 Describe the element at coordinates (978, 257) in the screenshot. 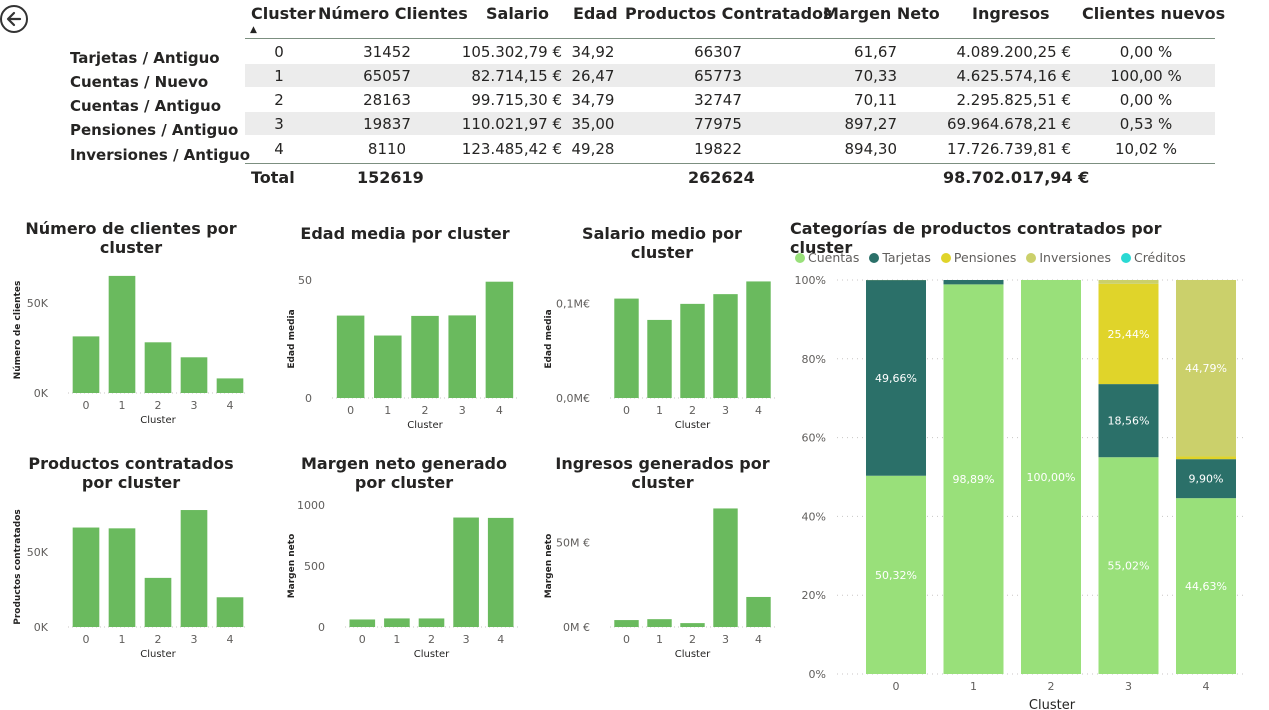

I see `legend-item-pensiones: Pensiones` at that location.